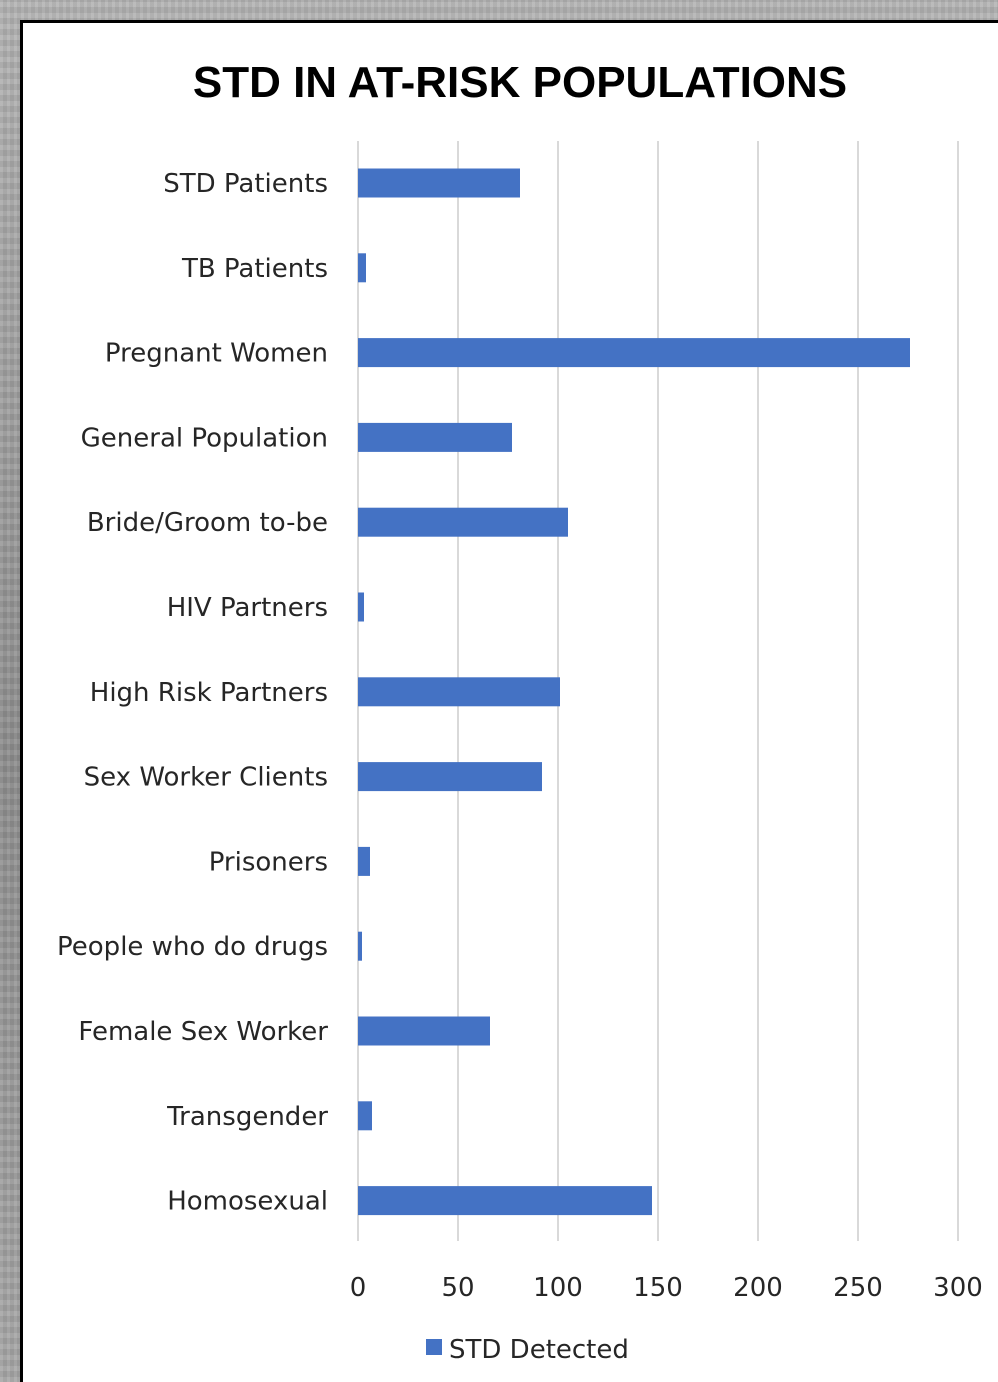 The image size is (998, 1382). What do you see at coordinates (268, 862) in the screenshot?
I see `category-label: Prisoners` at bounding box center [268, 862].